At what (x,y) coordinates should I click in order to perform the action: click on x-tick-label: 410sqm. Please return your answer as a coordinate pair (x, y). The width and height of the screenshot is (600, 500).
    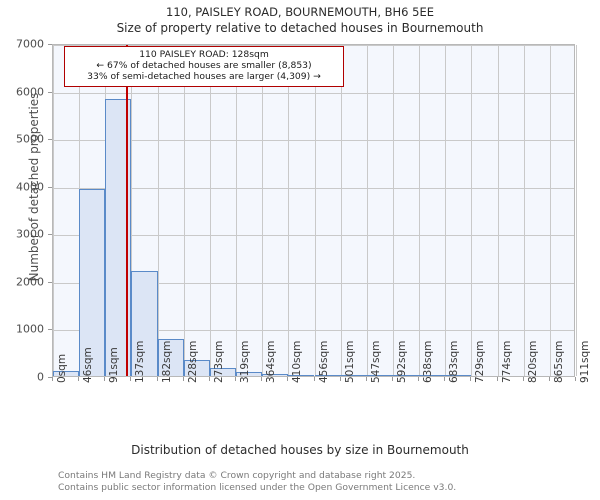
    Looking at the image, I should click on (297, 361).